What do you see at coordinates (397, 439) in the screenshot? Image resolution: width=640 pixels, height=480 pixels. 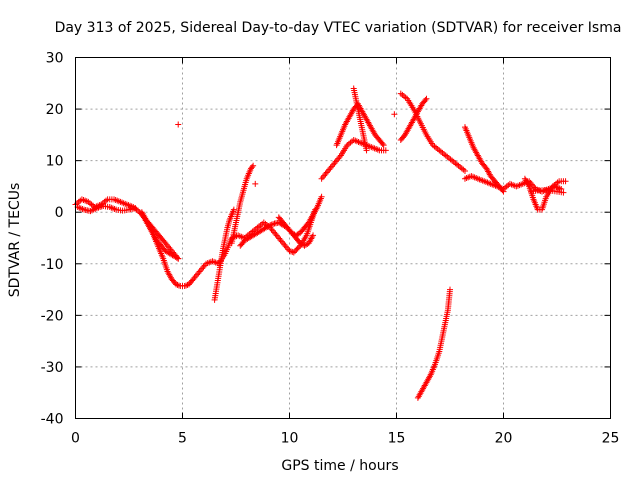 I see `x-tick-label: 15` at bounding box center [397, 439].